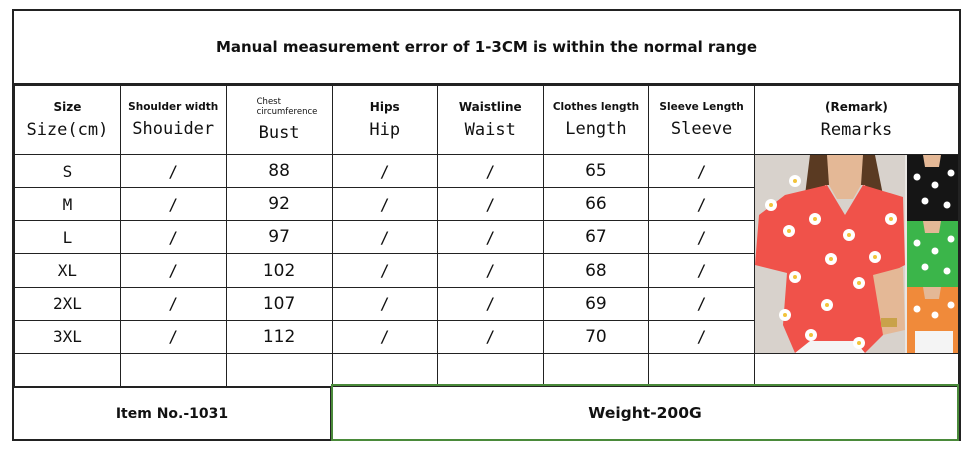 The image size is (972, 454). Describe the element at coordinates (596, 337) in the screenshot. I see `length-cell: 70` at that location.